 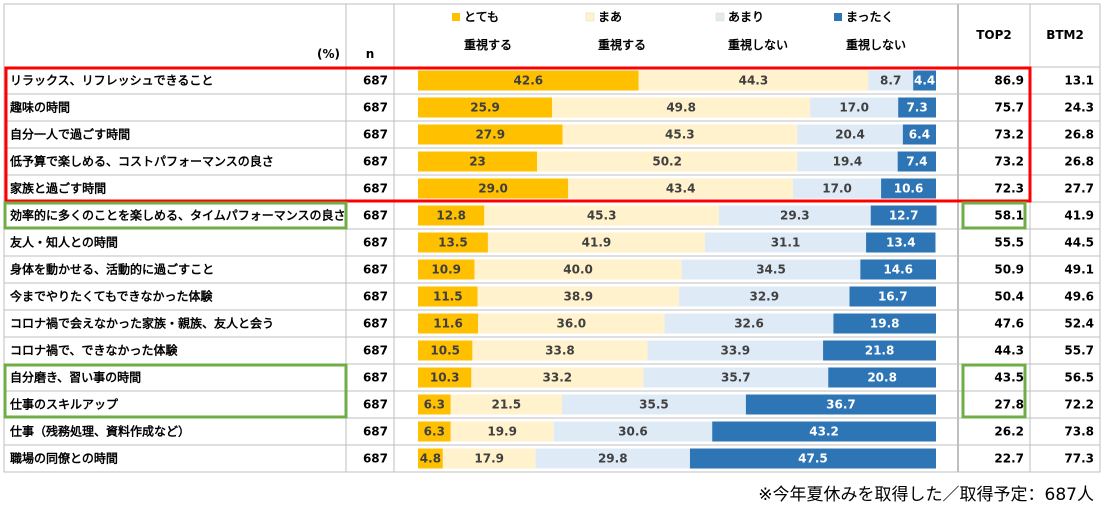 What do you see at coordinates (1009, 378) in the screenshot?
I see `top2-value: 43.5` at bounding box center [1009, 378].